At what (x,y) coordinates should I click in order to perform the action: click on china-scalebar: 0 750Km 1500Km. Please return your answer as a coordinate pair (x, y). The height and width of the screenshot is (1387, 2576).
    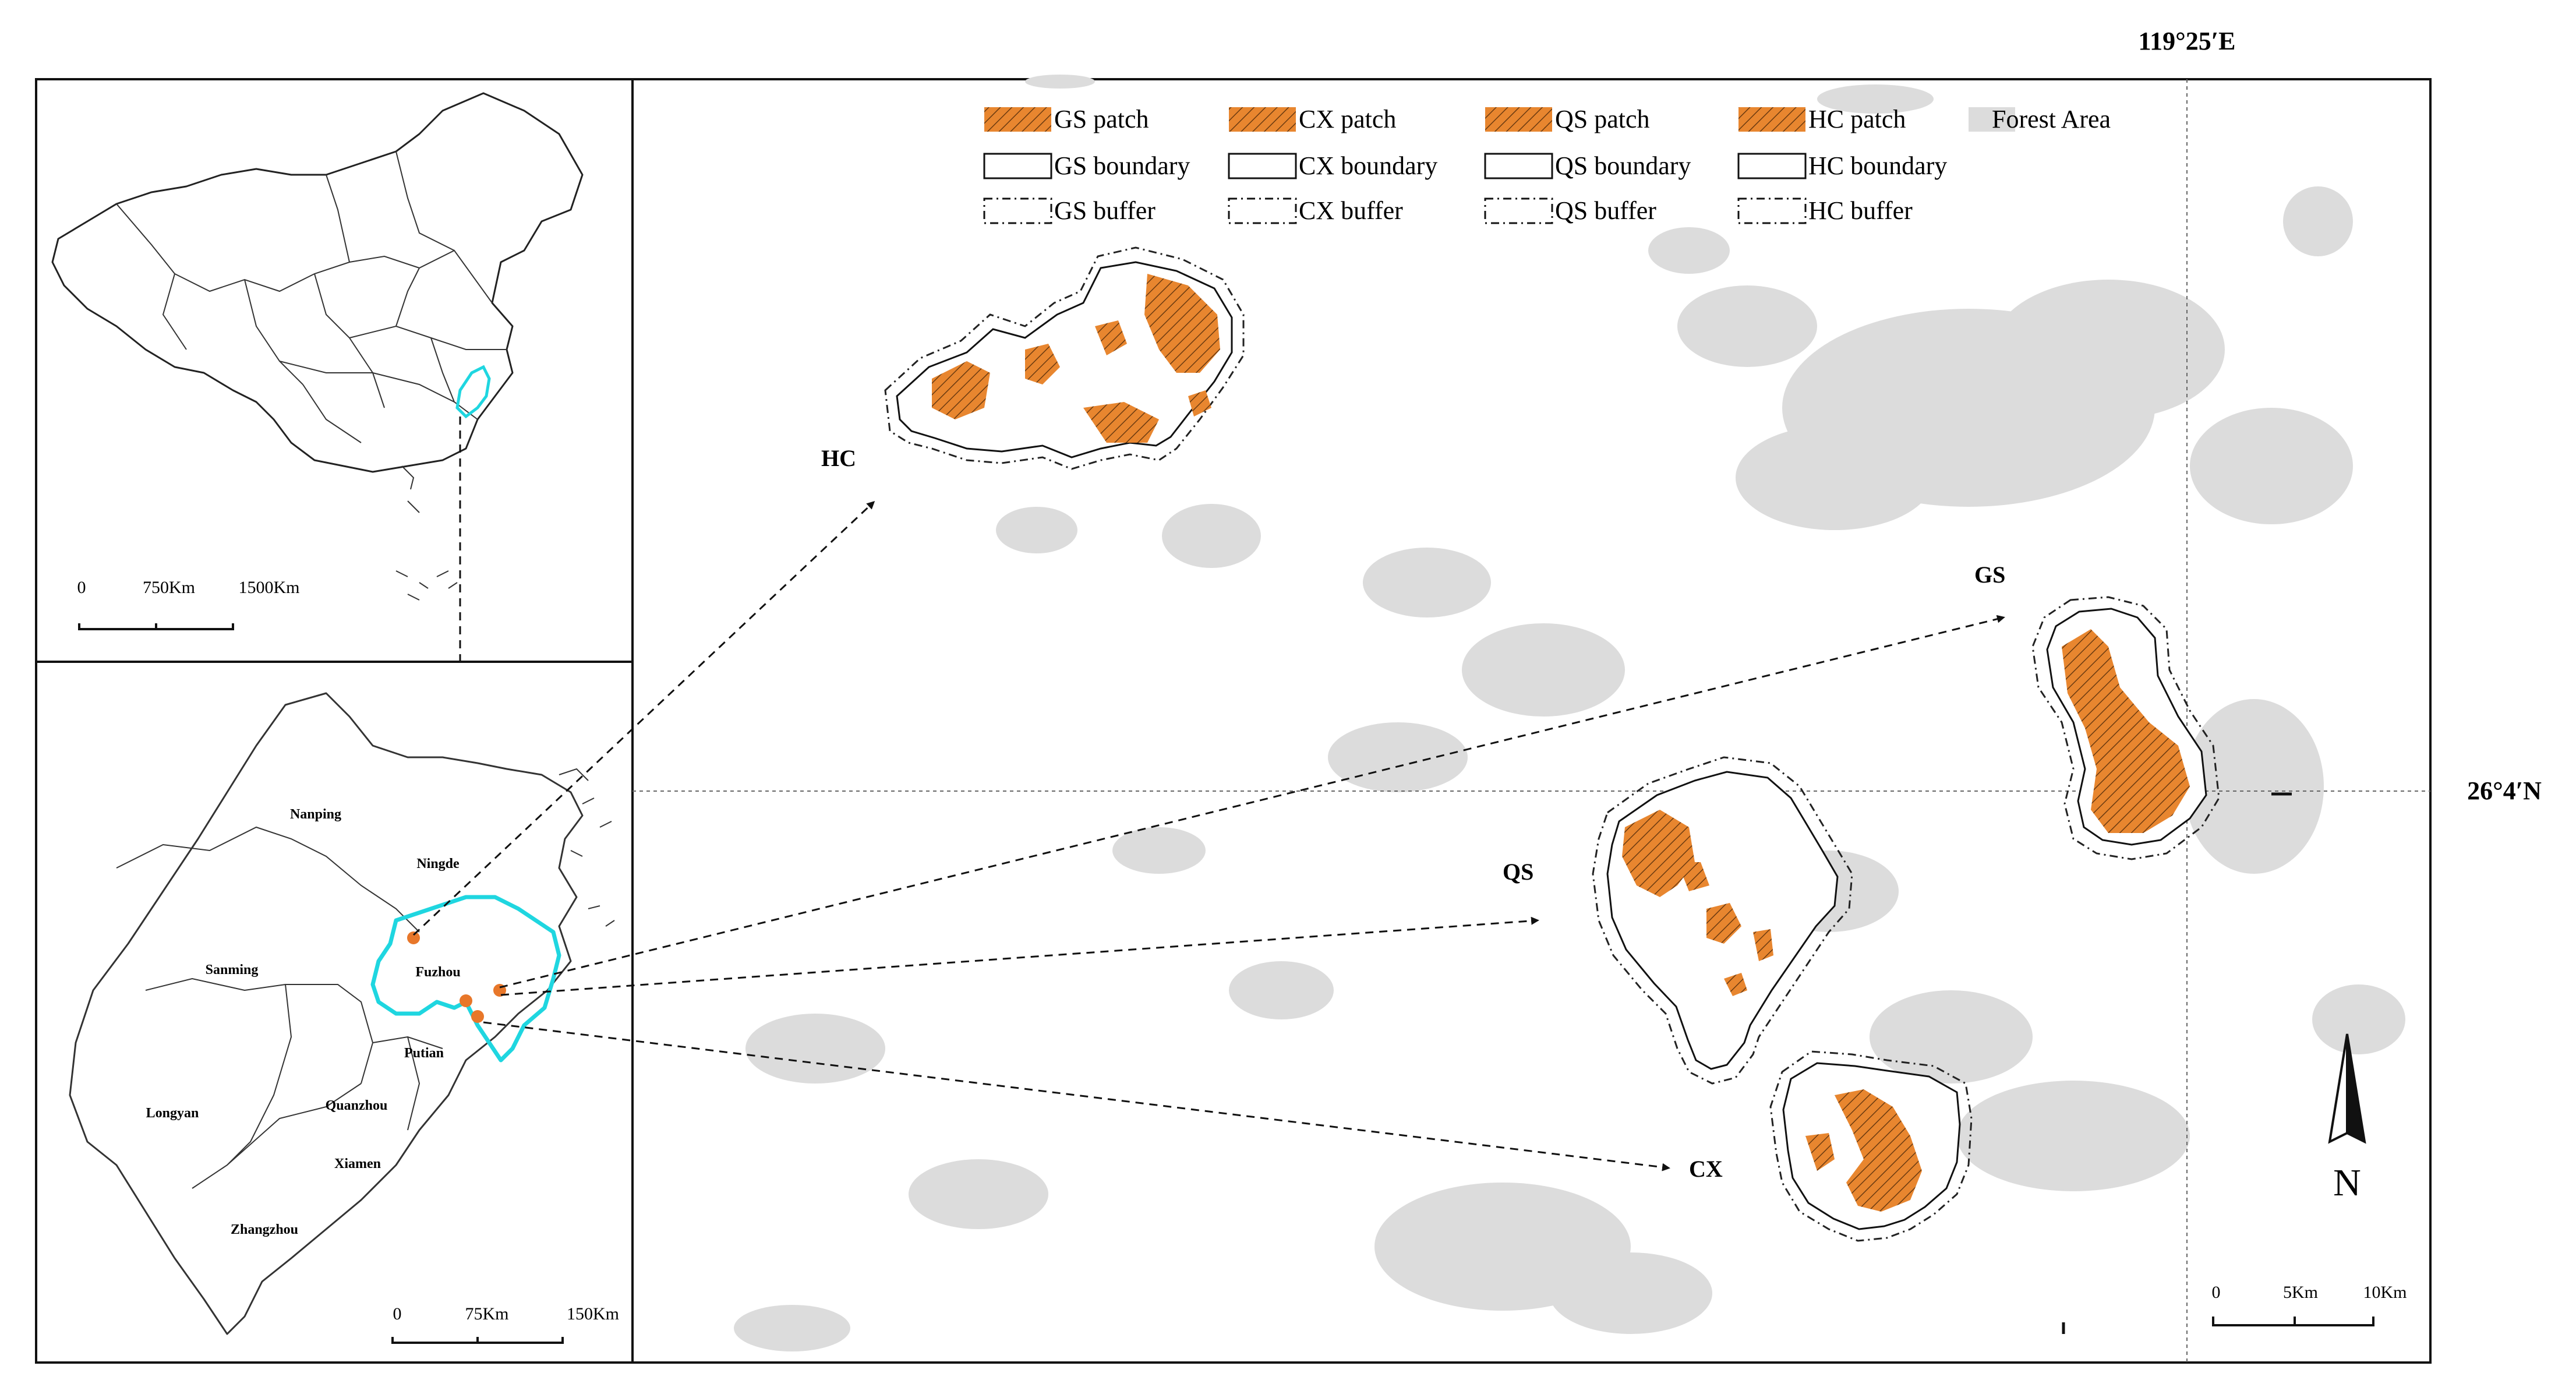
    Looking at the image, I should click on (188, 604).